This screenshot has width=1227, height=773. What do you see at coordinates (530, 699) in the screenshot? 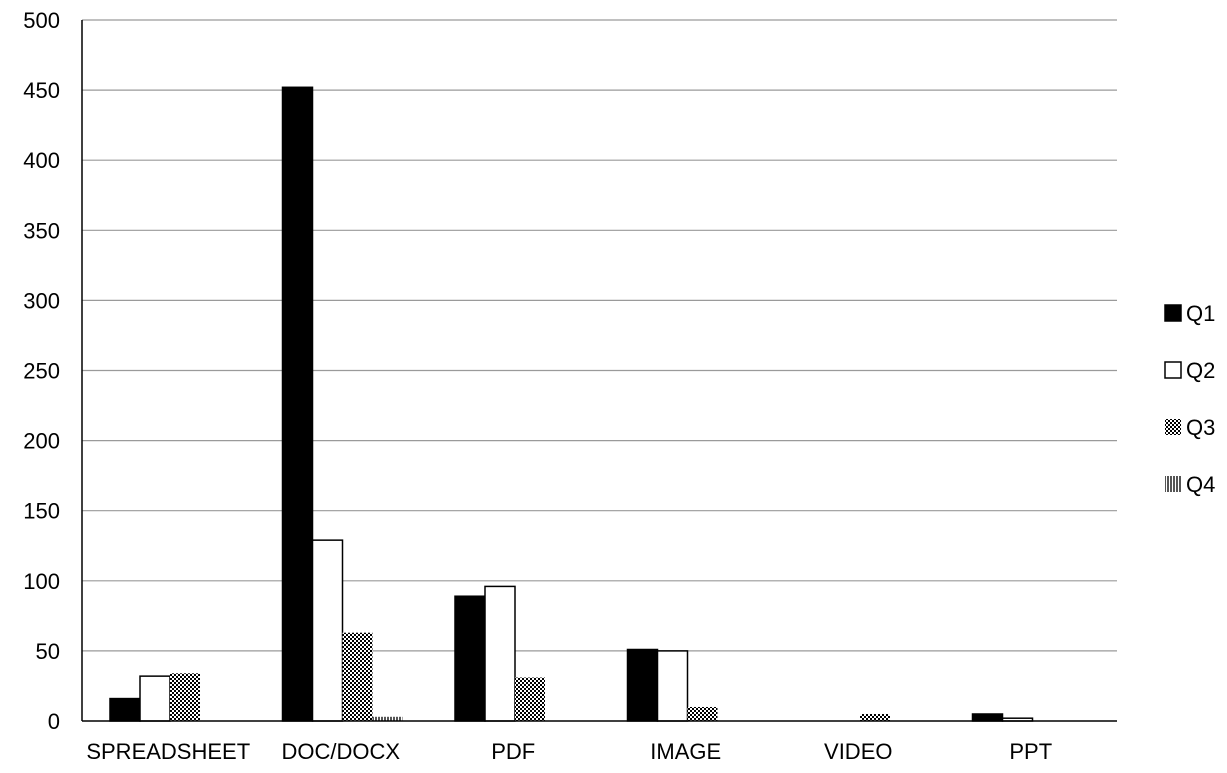
I see `bar-q3-pdf` at bounding box center [530, 699].